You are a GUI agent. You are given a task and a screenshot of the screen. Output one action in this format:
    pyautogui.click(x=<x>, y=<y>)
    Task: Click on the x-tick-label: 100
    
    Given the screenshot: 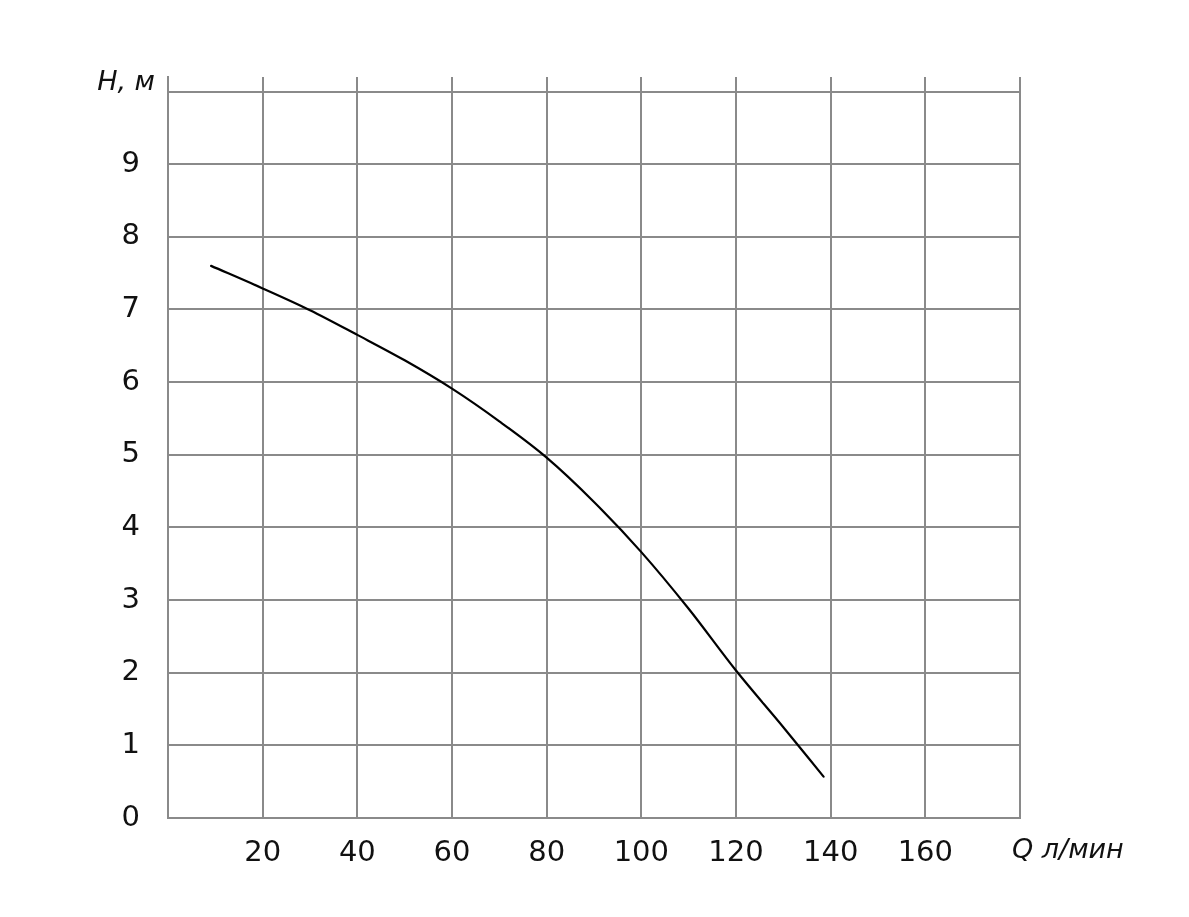 What is the action you would take?
    pyautogui.click(x=641, y=850)
    